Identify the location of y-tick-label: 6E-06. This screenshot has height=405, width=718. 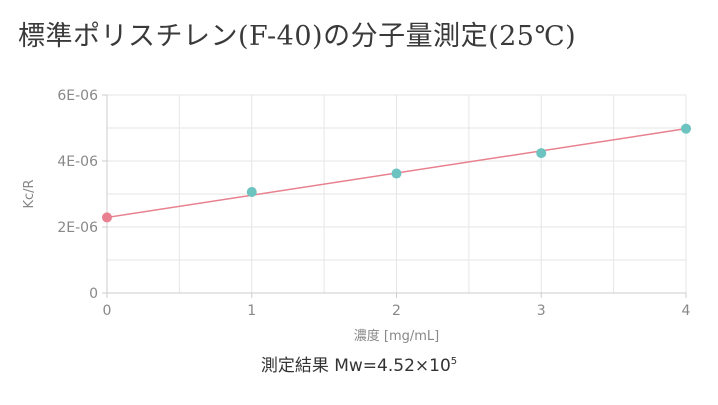
(77, 96).